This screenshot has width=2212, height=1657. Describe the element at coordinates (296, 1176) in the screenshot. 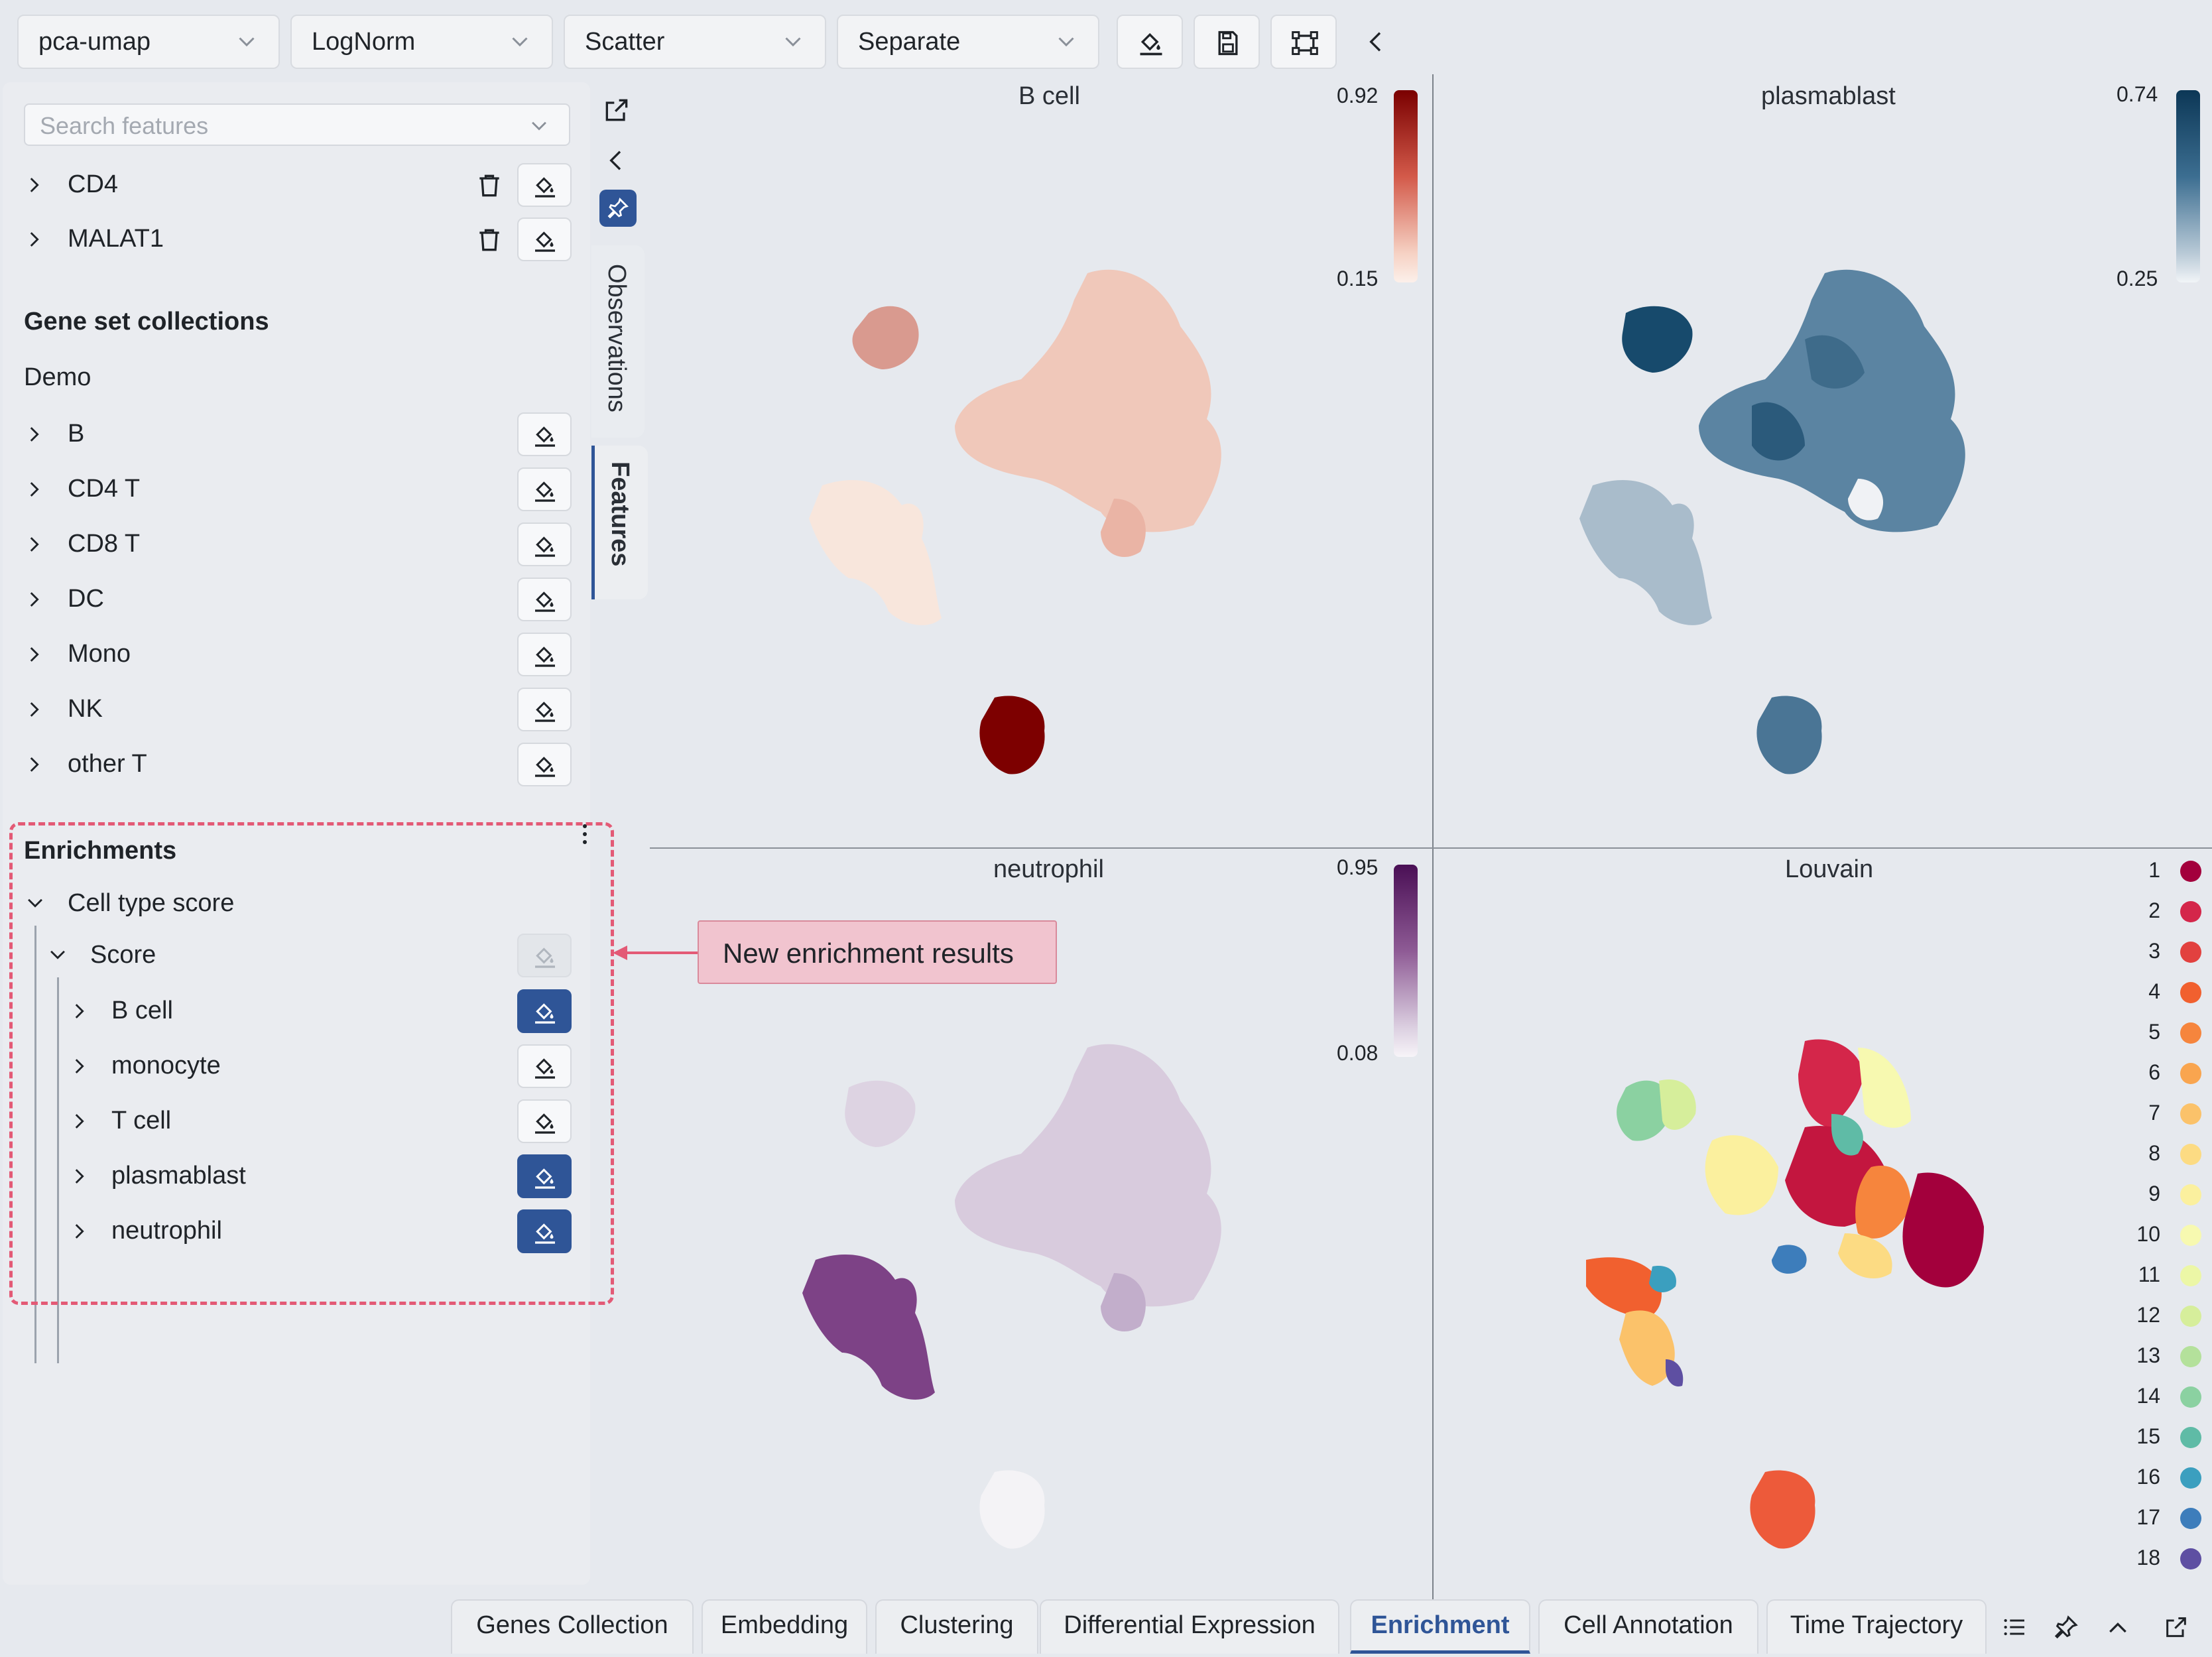

I see `enrichment-item: plasmablast` at that location.